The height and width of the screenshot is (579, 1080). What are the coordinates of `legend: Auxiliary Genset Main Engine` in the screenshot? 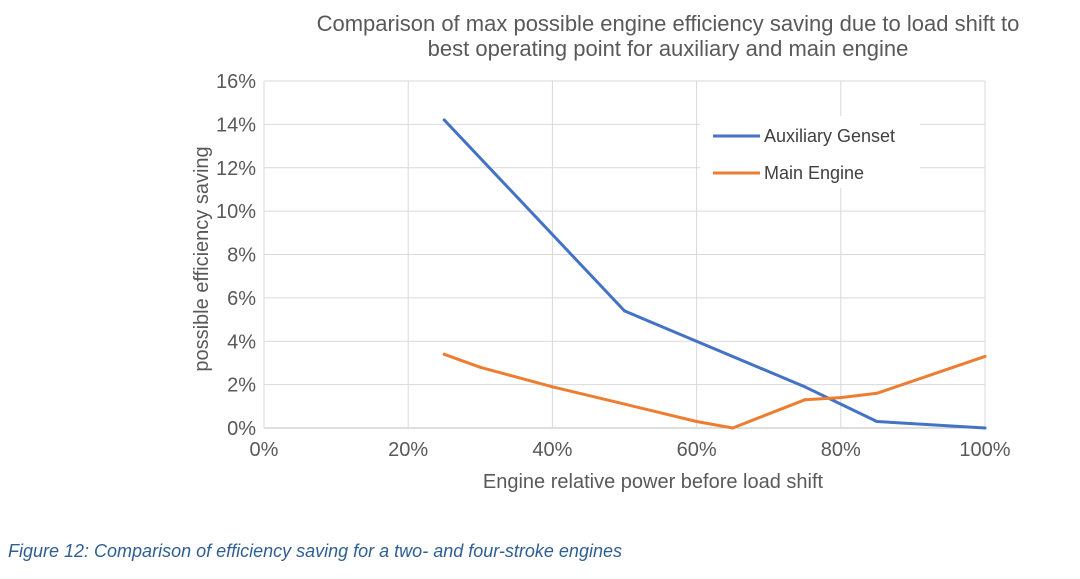 It's located at (810, 152).